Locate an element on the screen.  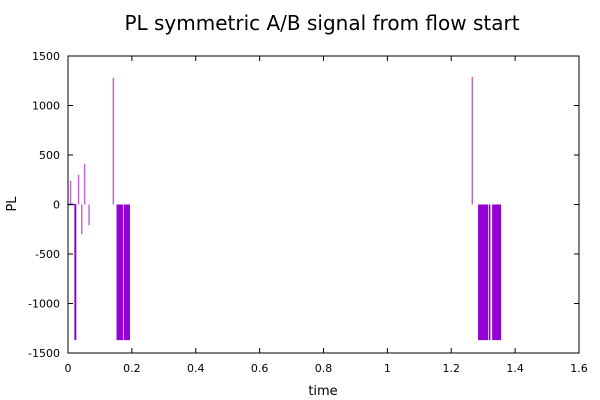
x-tick-label-4: 0.8 is located at coordinates (324, 368).